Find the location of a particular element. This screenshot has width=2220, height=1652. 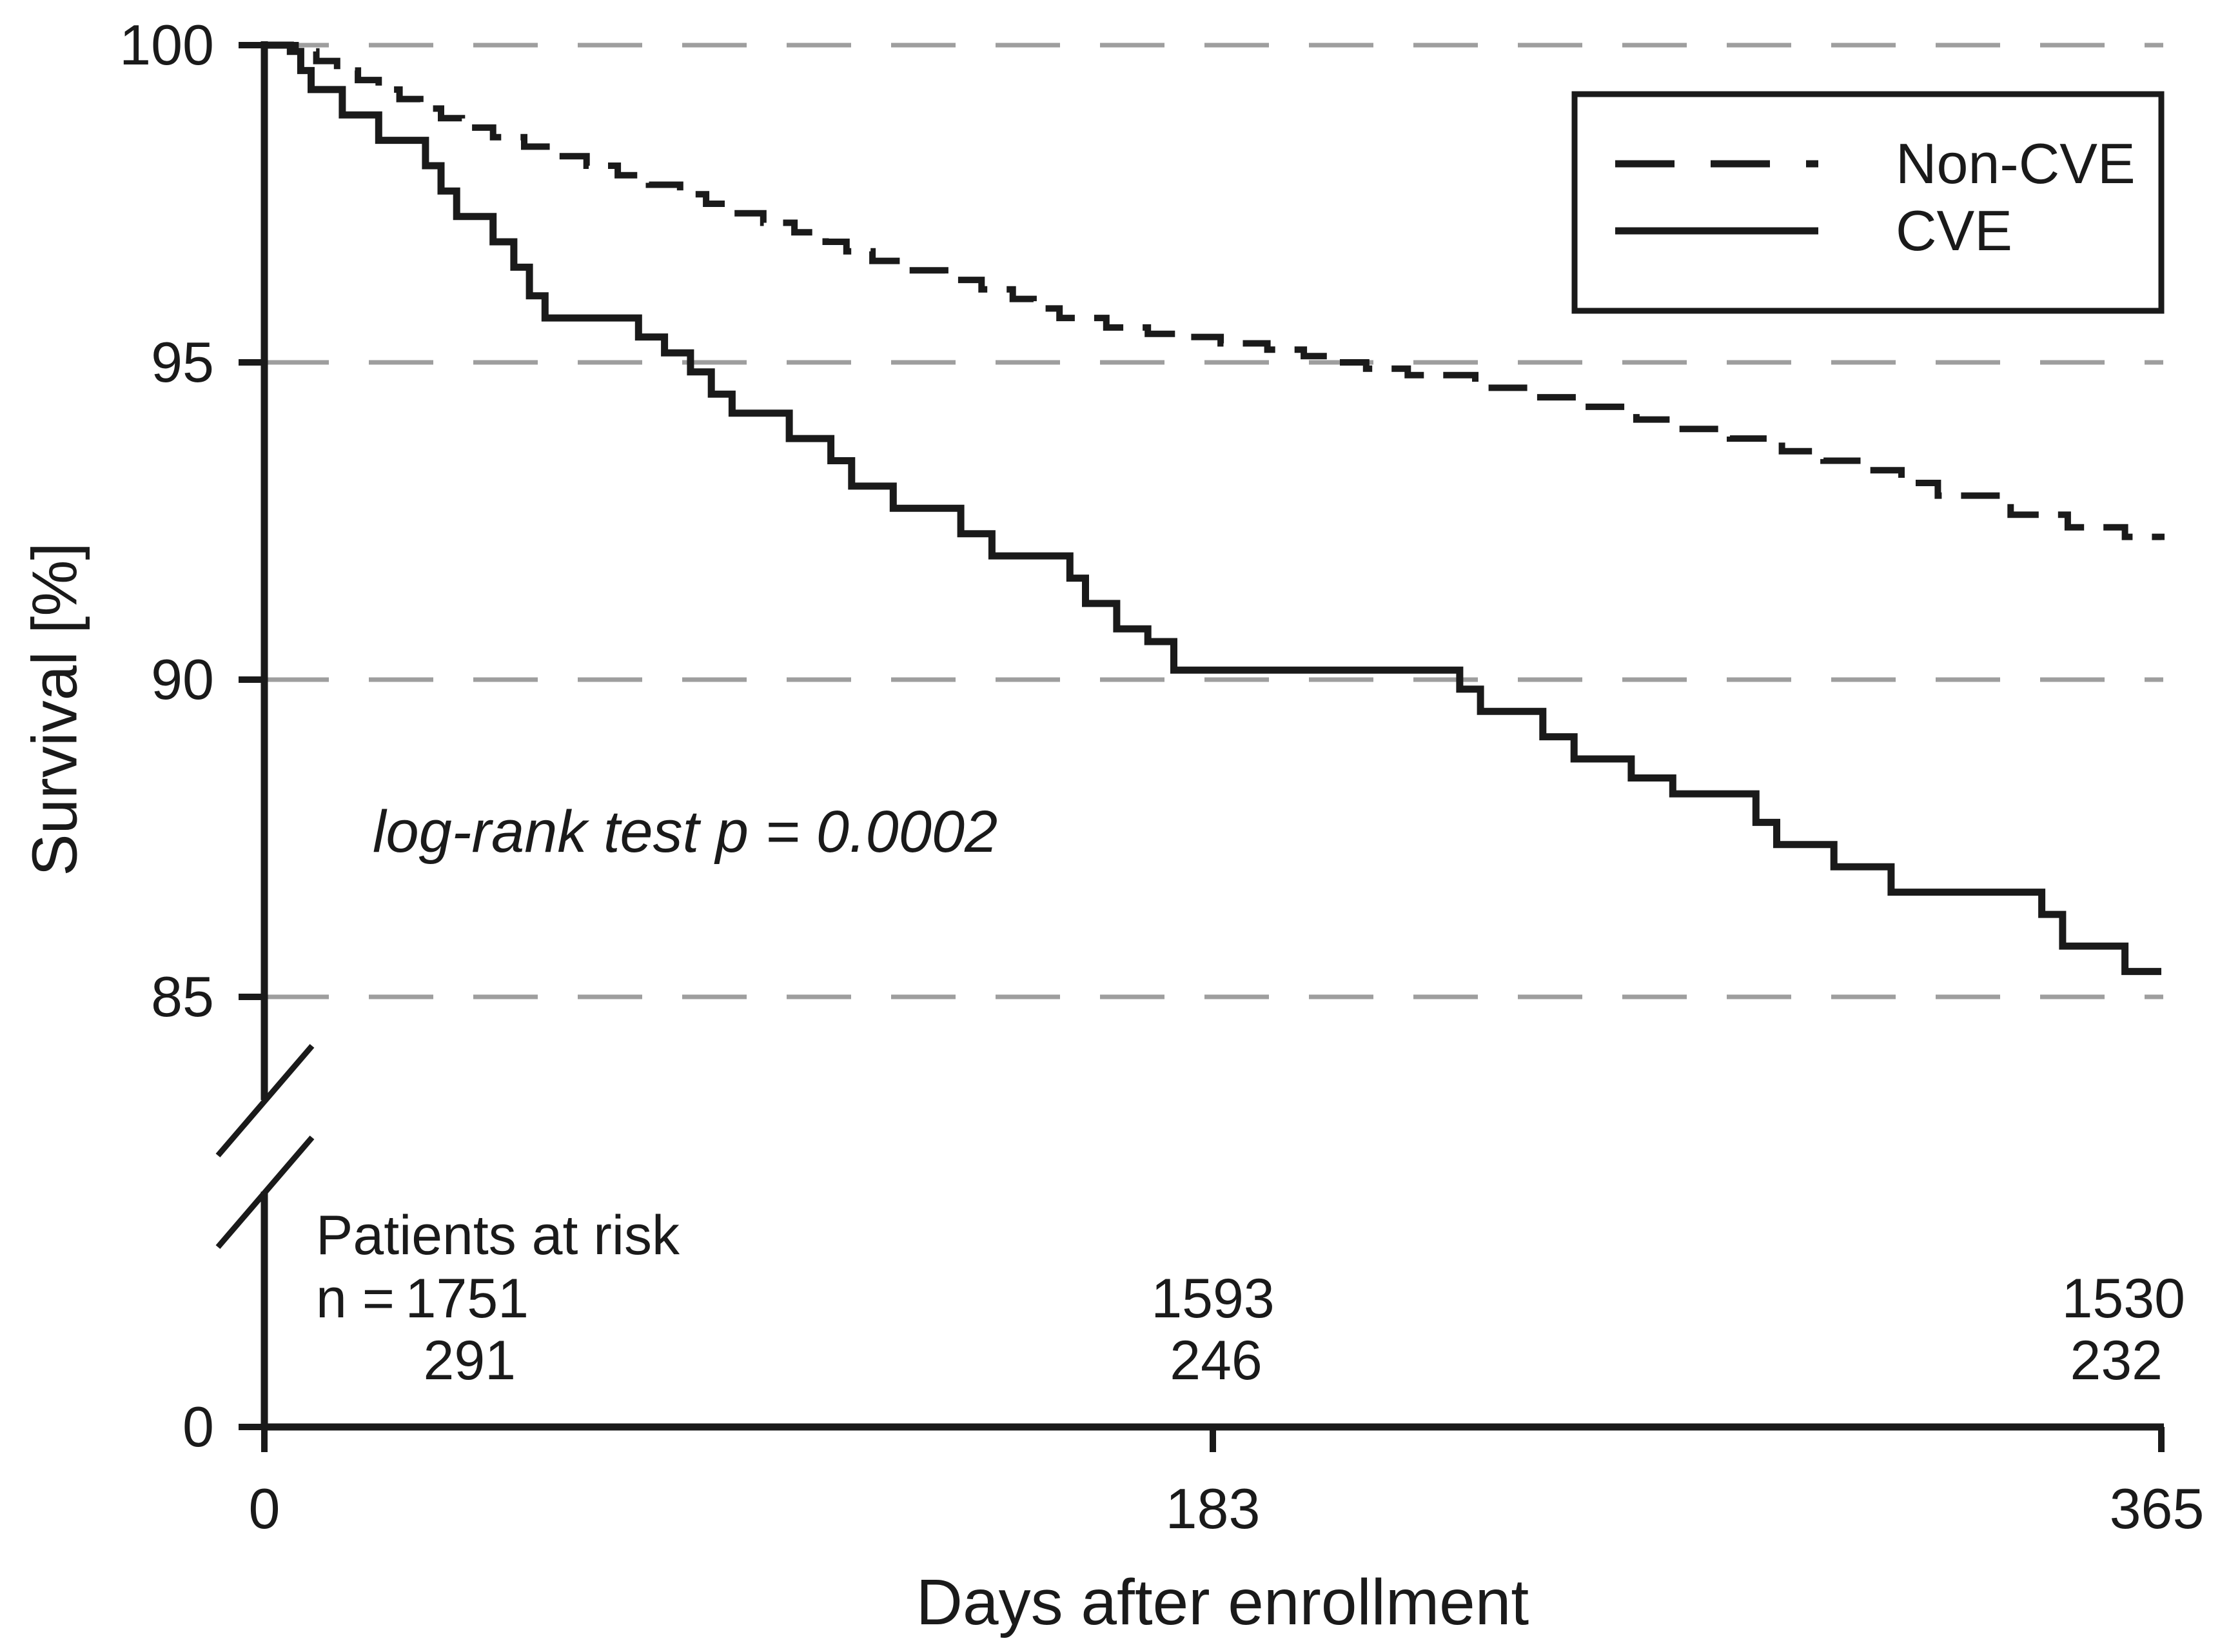

legend is located at coordinates (1868, 203).